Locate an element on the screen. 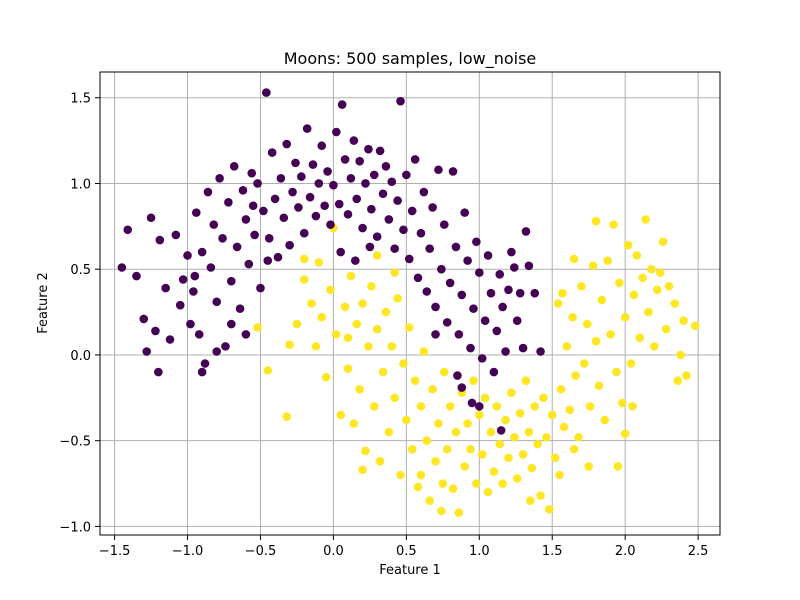 This screenshot has width=800, height=600. x-tick-label: 0.0 is located at coordinates (333, 551).